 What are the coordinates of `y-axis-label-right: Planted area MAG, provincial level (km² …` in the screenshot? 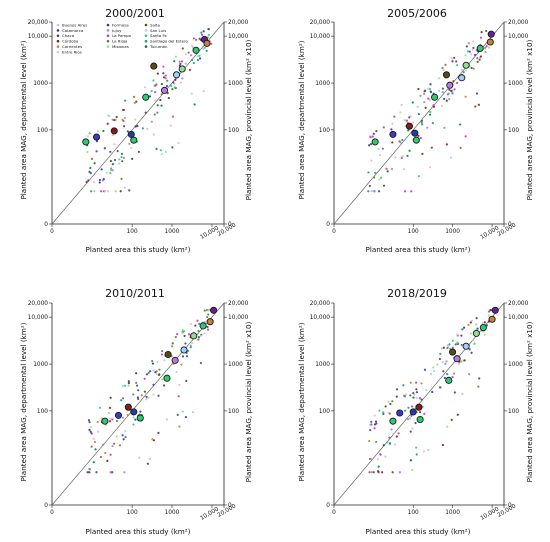 It's located at (529, 119).